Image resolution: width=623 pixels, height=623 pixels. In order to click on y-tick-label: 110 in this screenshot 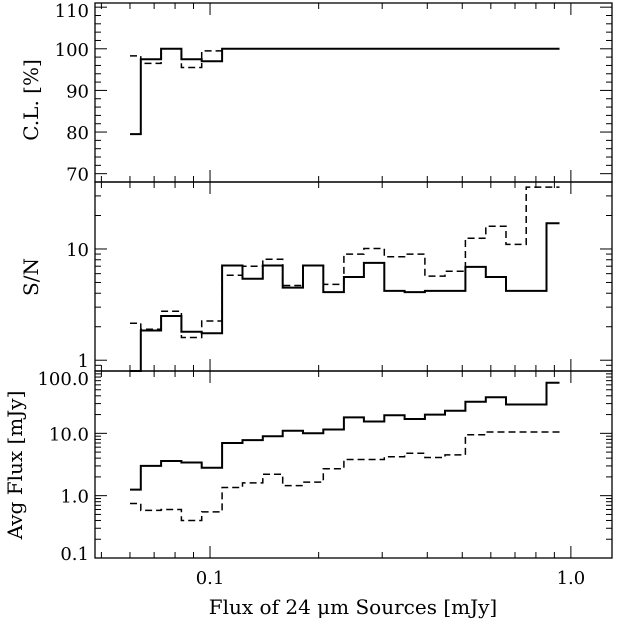, I will do `click(72, 11)`.